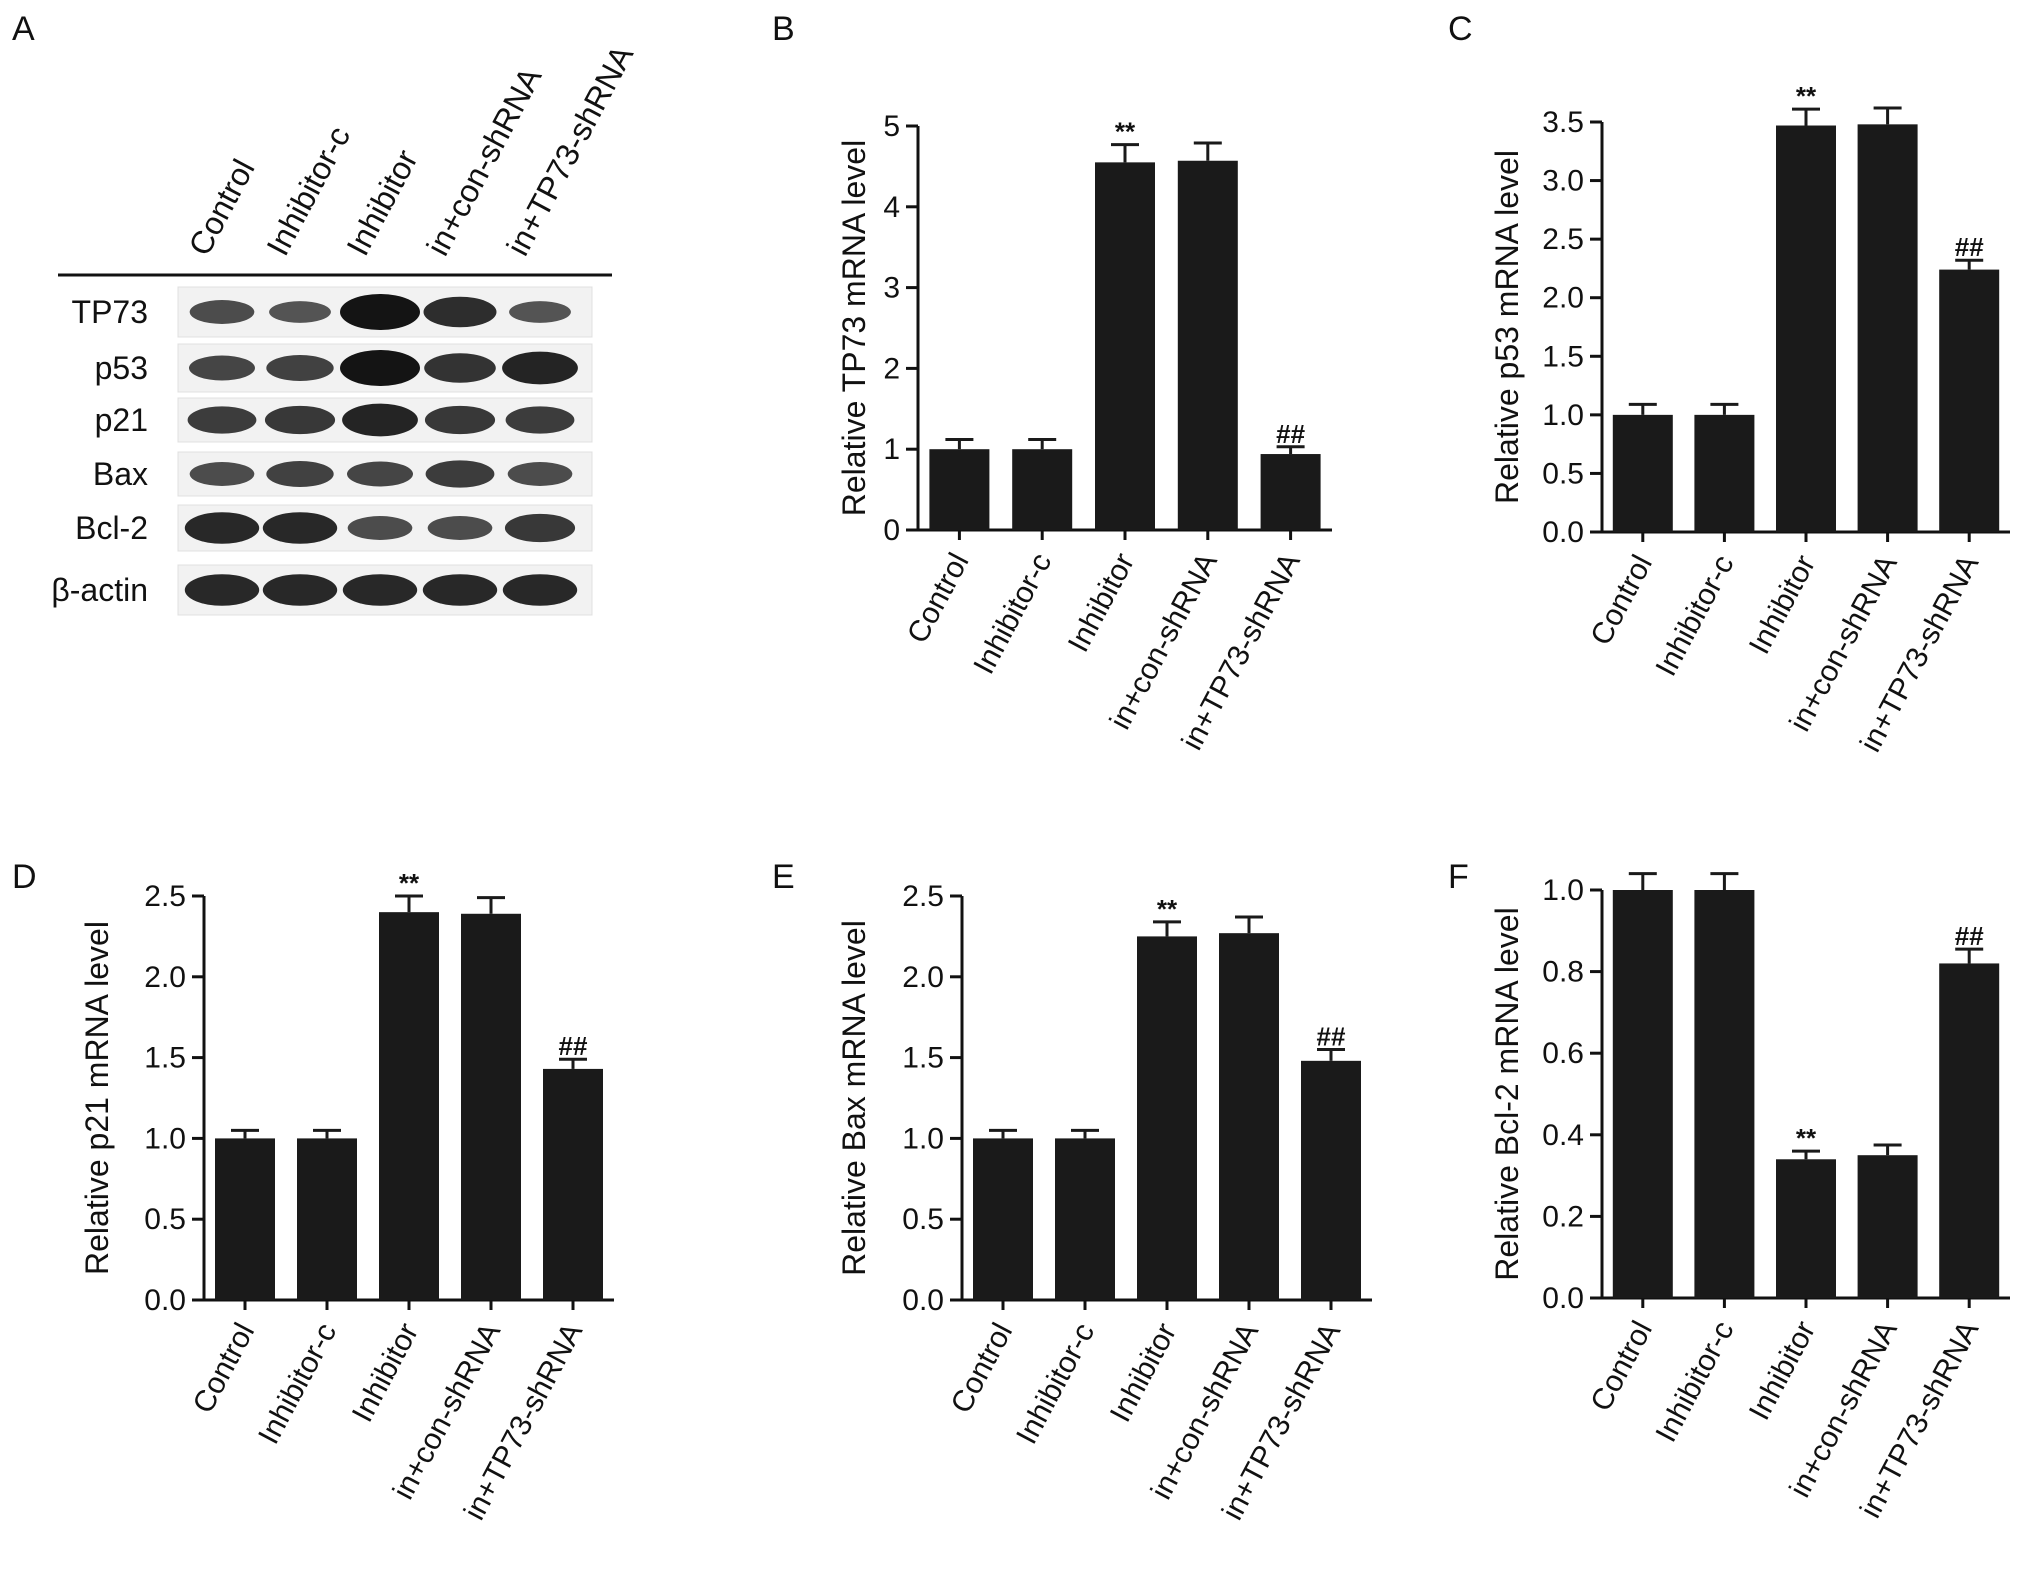 The image size is (2031, 1577). I want to click on blot-row-label: p21, so click(121, 420).